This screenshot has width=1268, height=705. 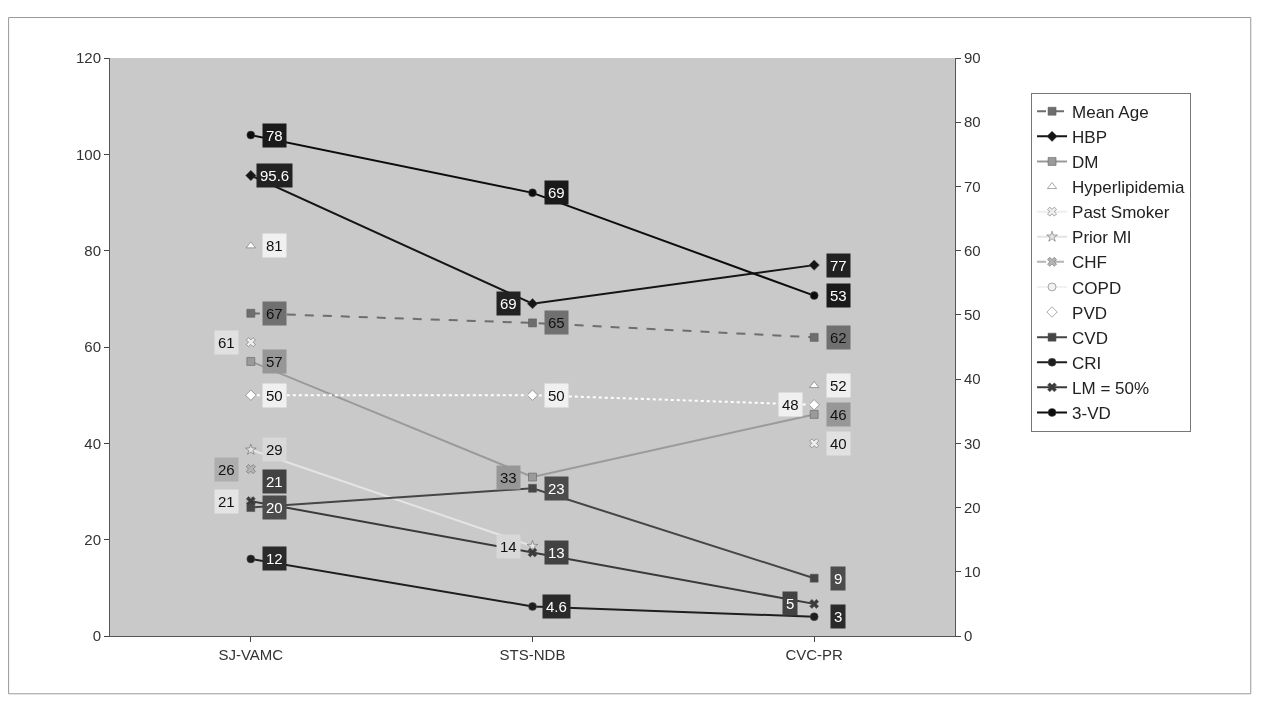 What do you see at coordinates (1087, 363) in the screenshot?
I see `legend-label: CRI` at bounding box center [1087, 363].